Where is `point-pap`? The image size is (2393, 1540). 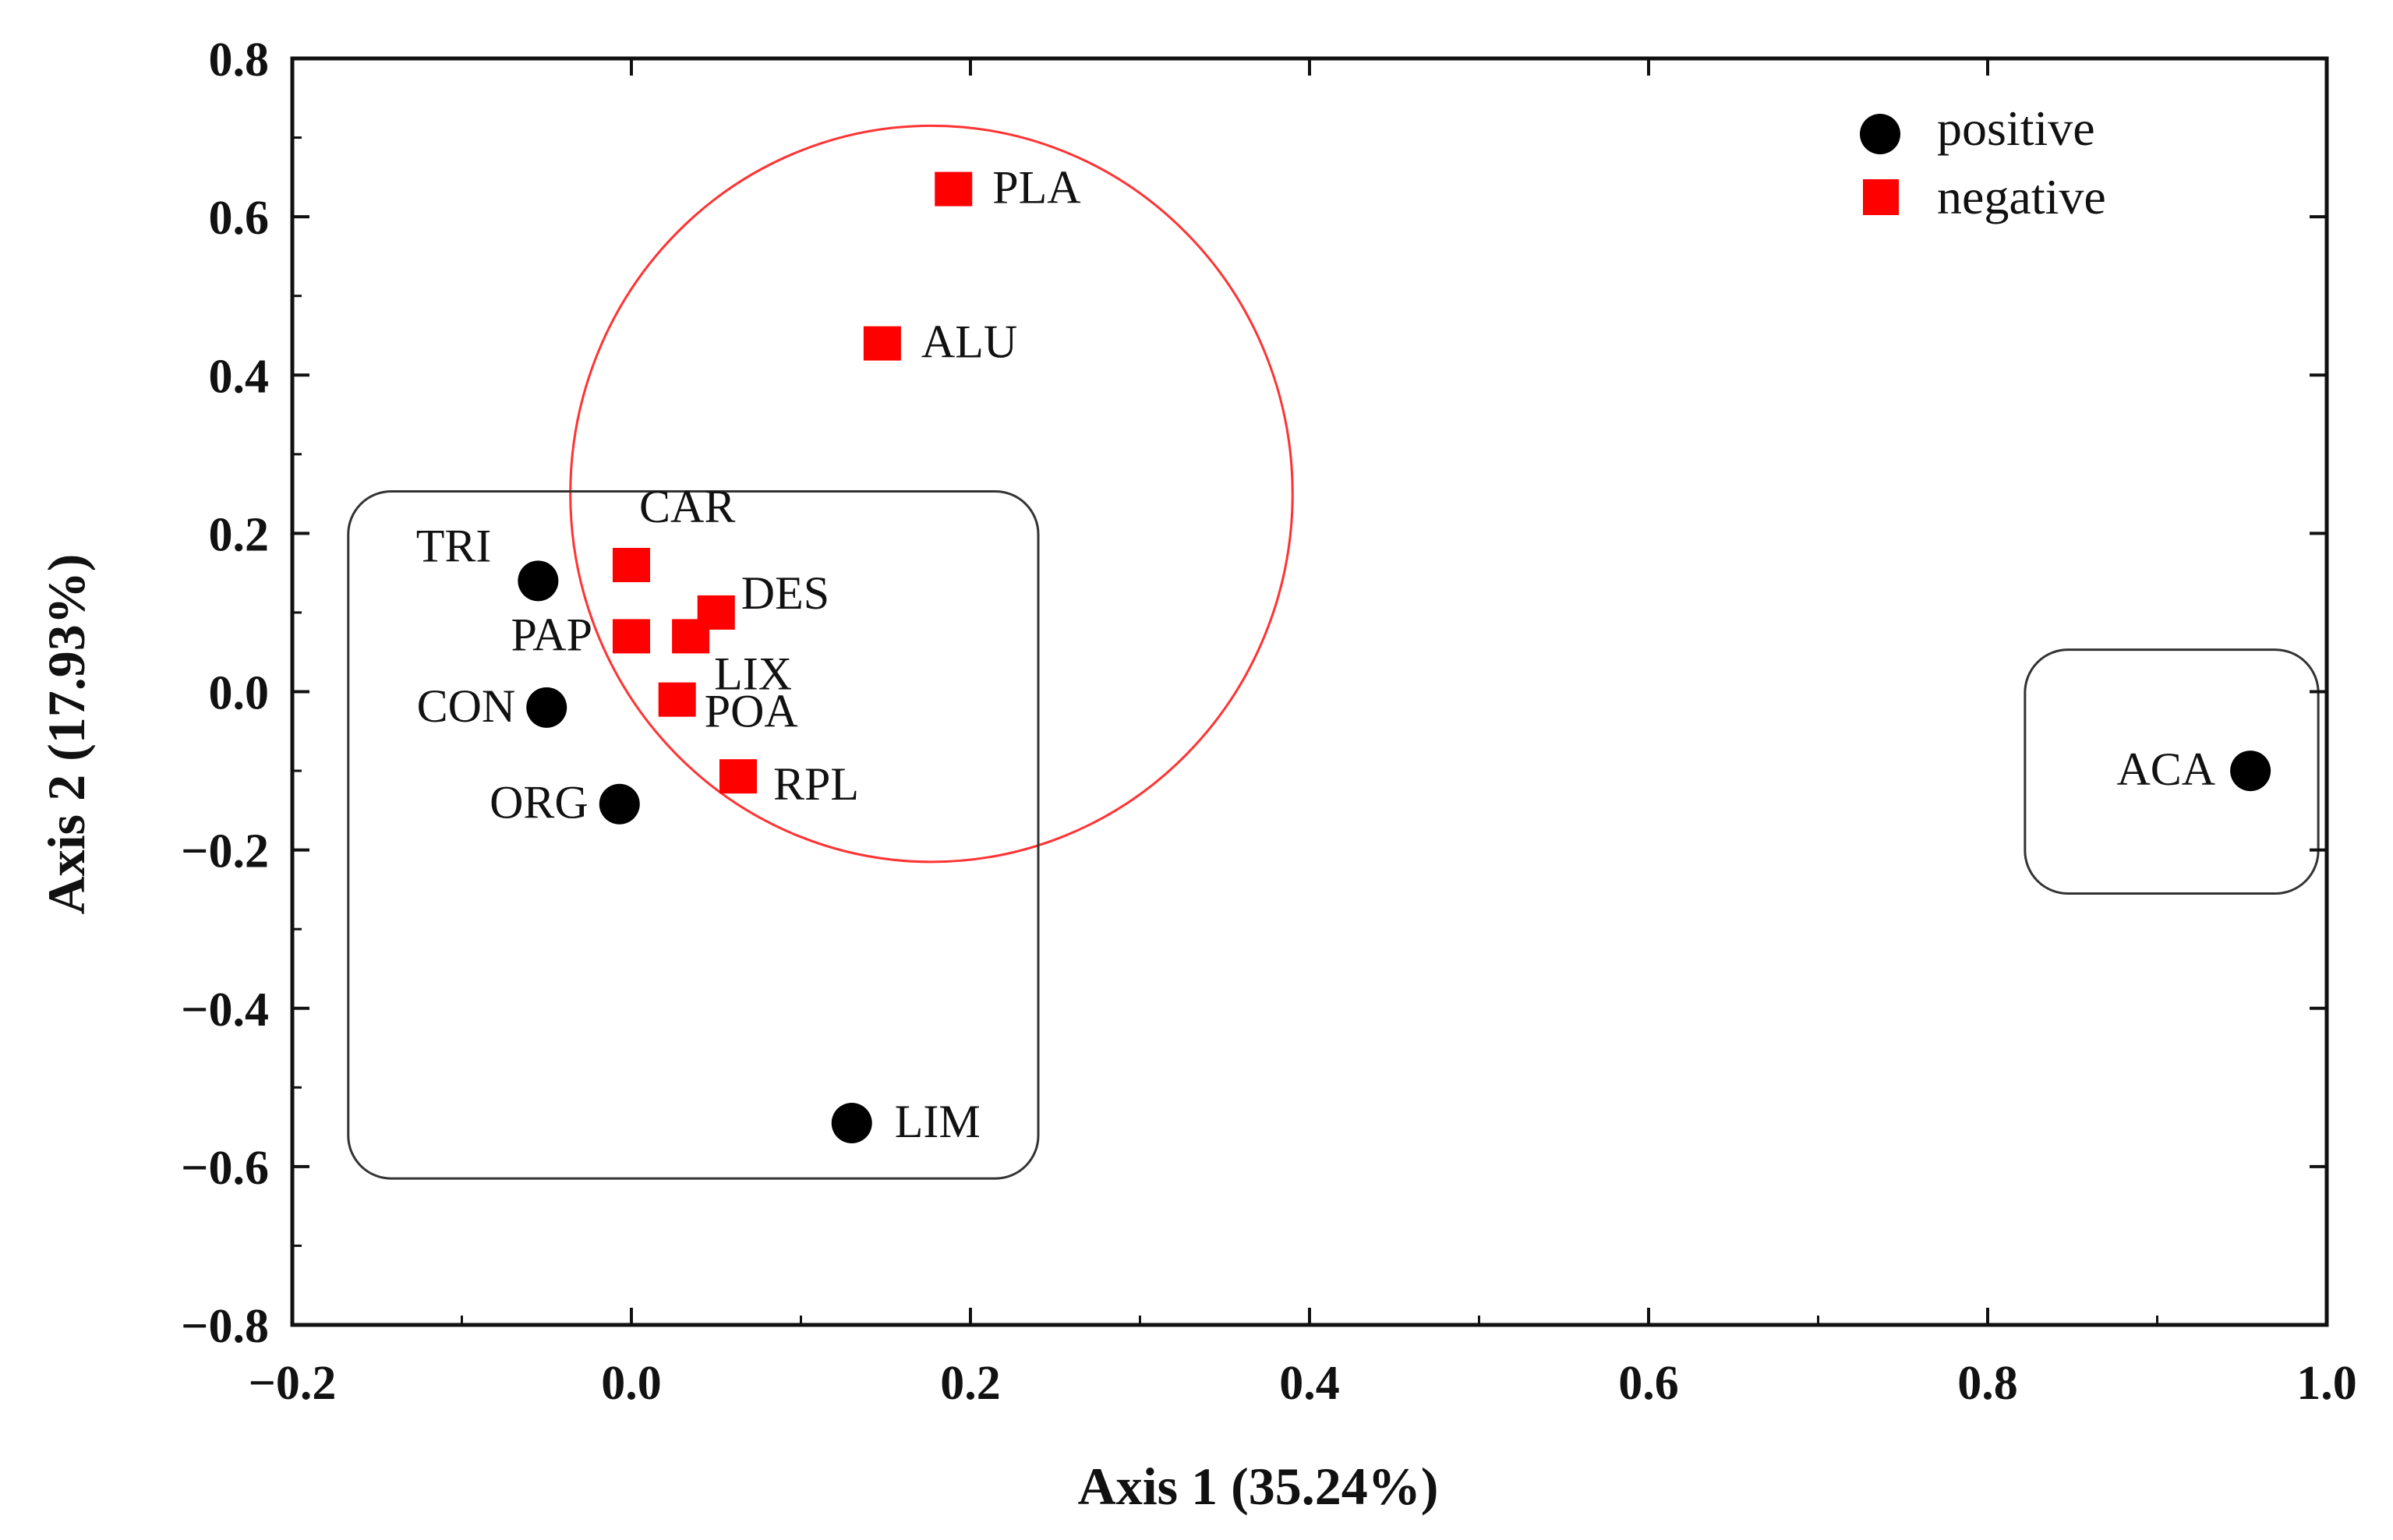 point-pap is located at coordinates (631, 636).